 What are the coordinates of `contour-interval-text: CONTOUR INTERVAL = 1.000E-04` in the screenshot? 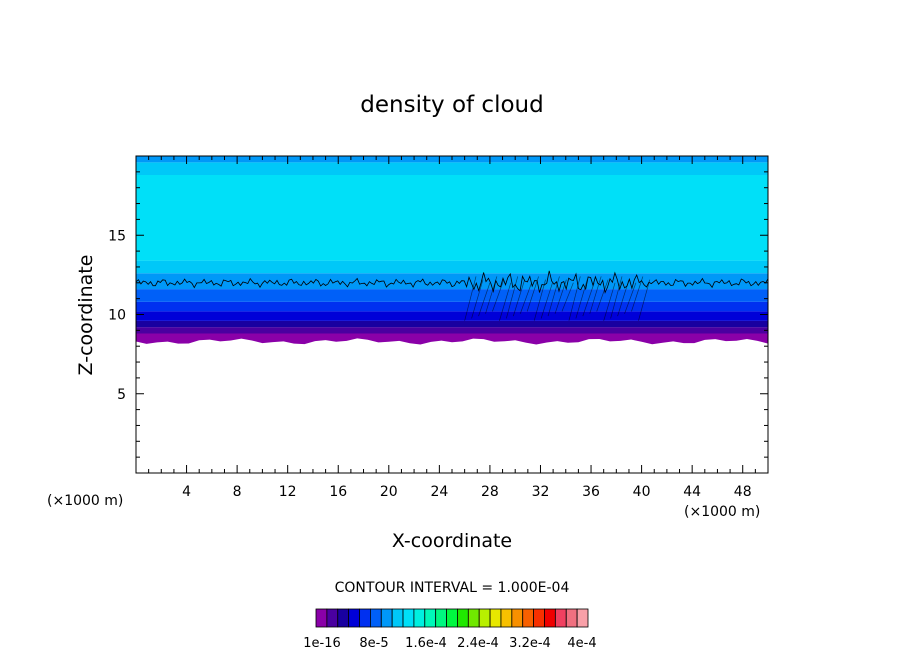 It's located at (452, 588).